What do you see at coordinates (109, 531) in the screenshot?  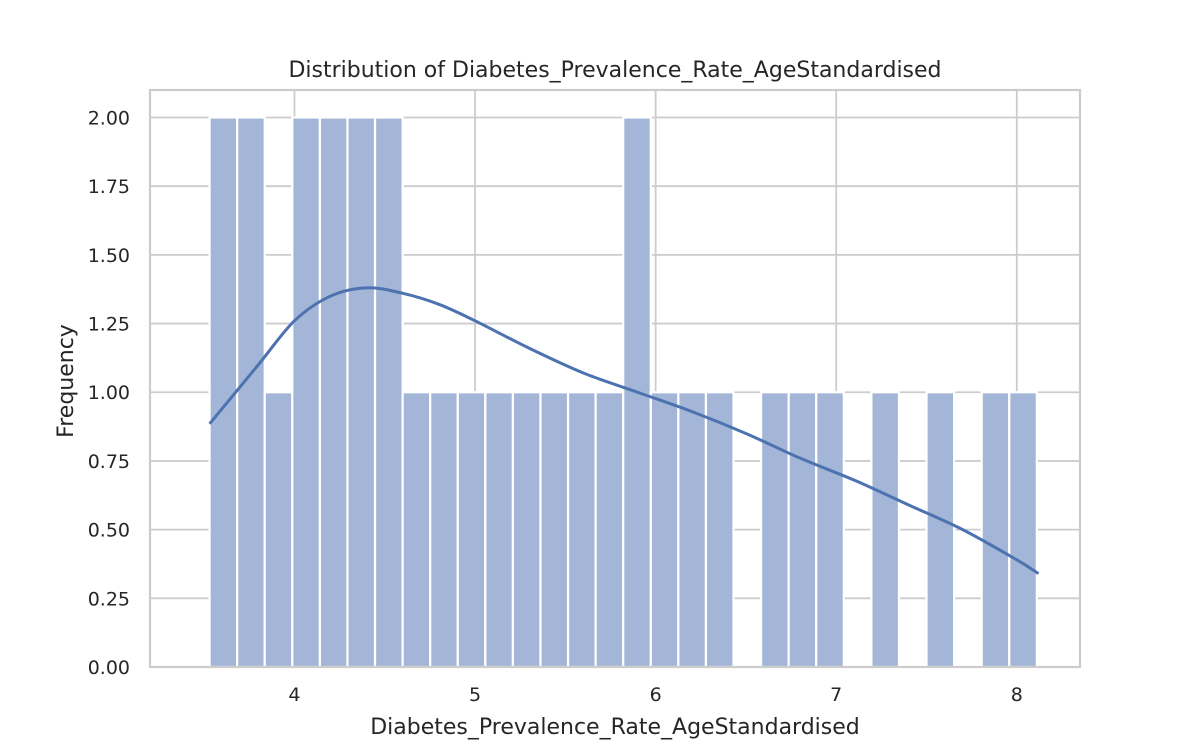 I see `y-tick-label: 0.50` at bounding box center [109, 531].